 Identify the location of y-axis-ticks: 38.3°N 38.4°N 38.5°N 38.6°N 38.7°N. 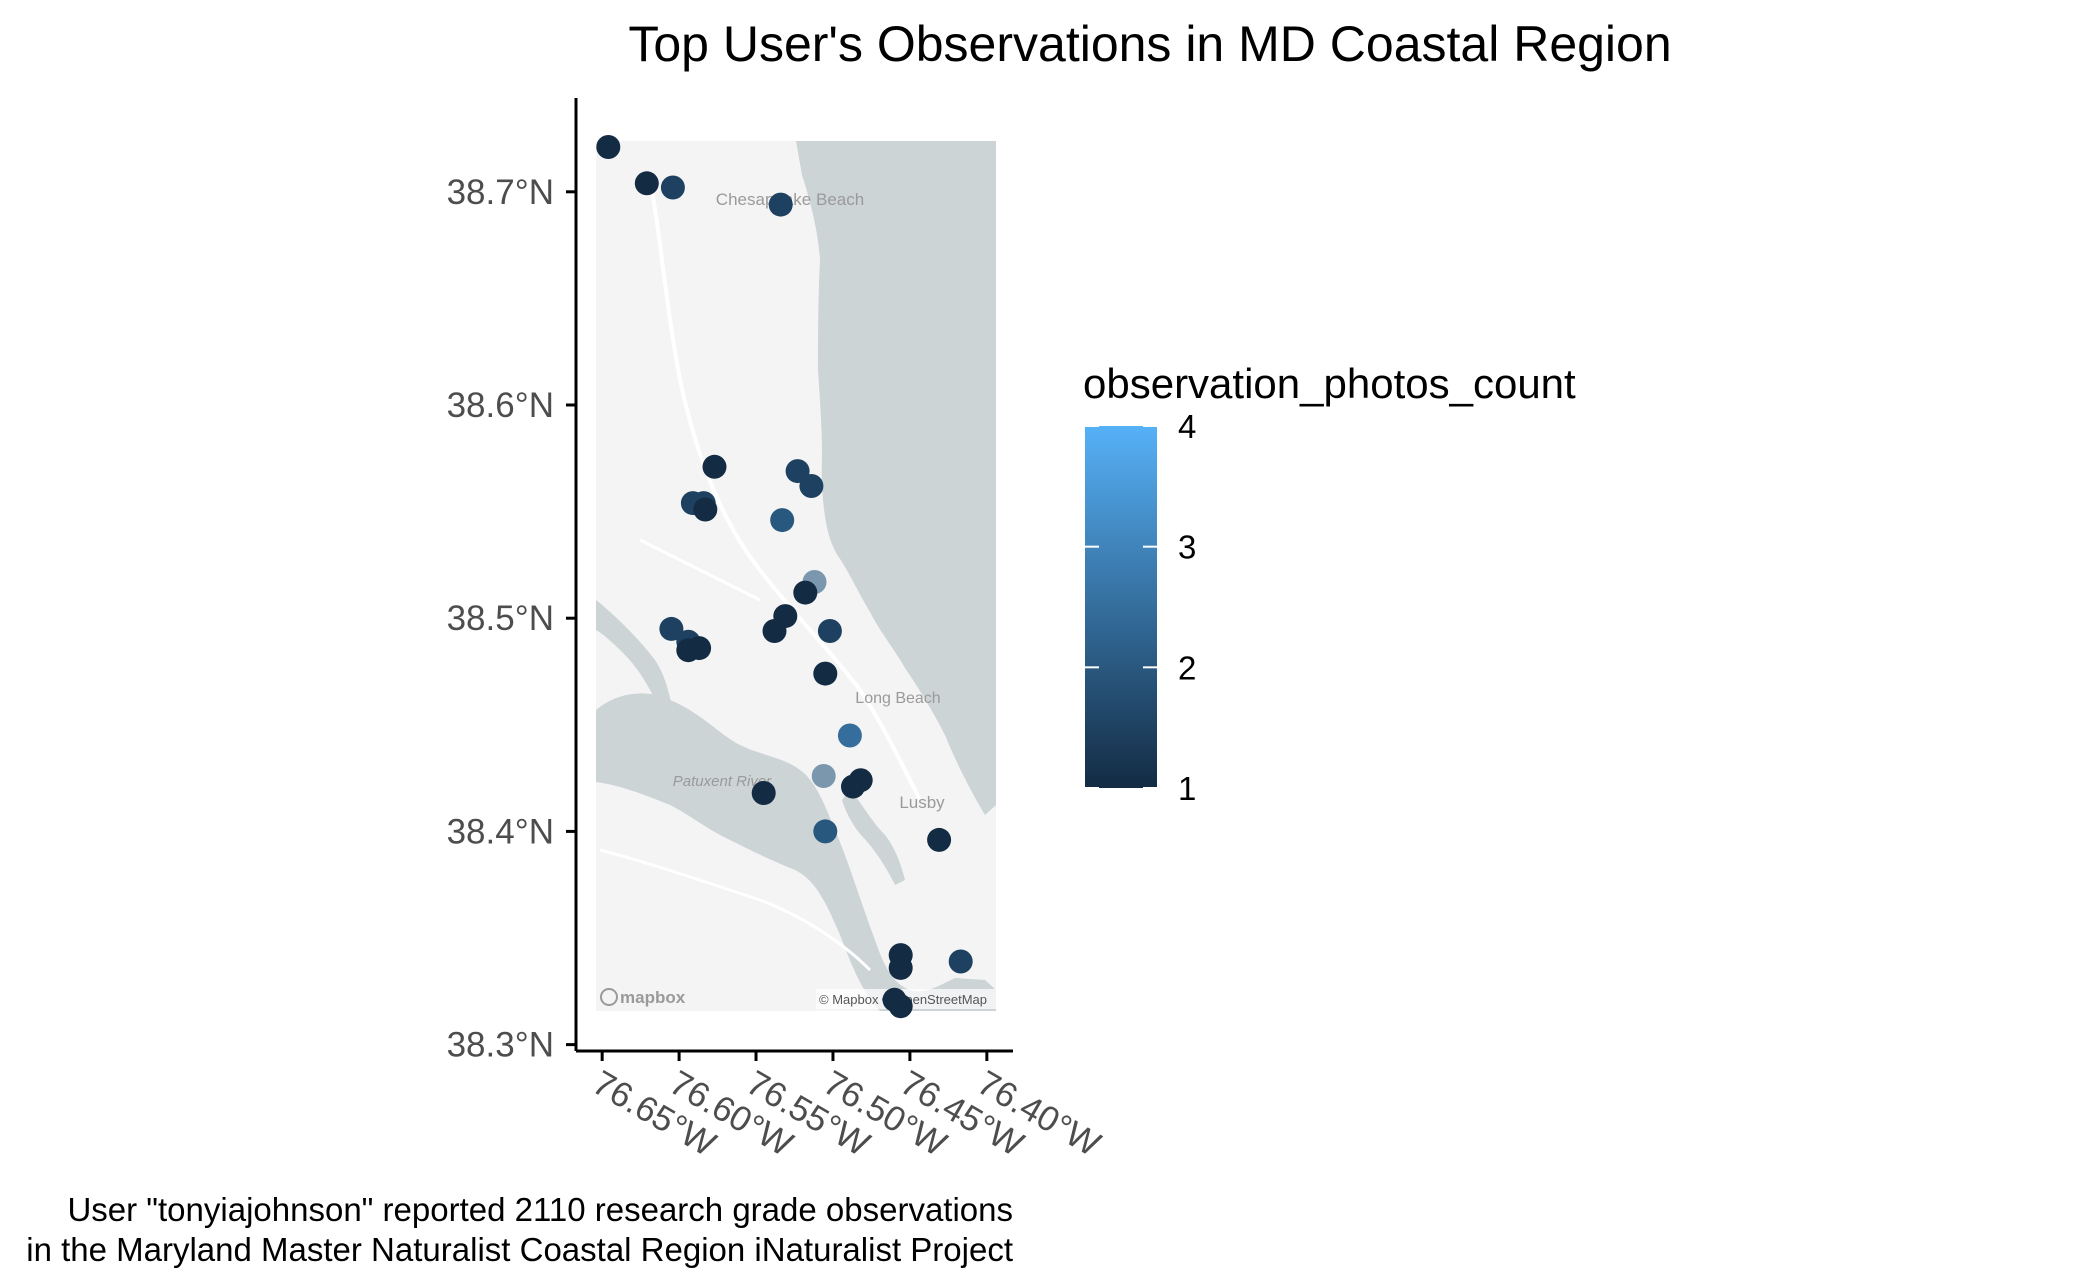
(511, 619).